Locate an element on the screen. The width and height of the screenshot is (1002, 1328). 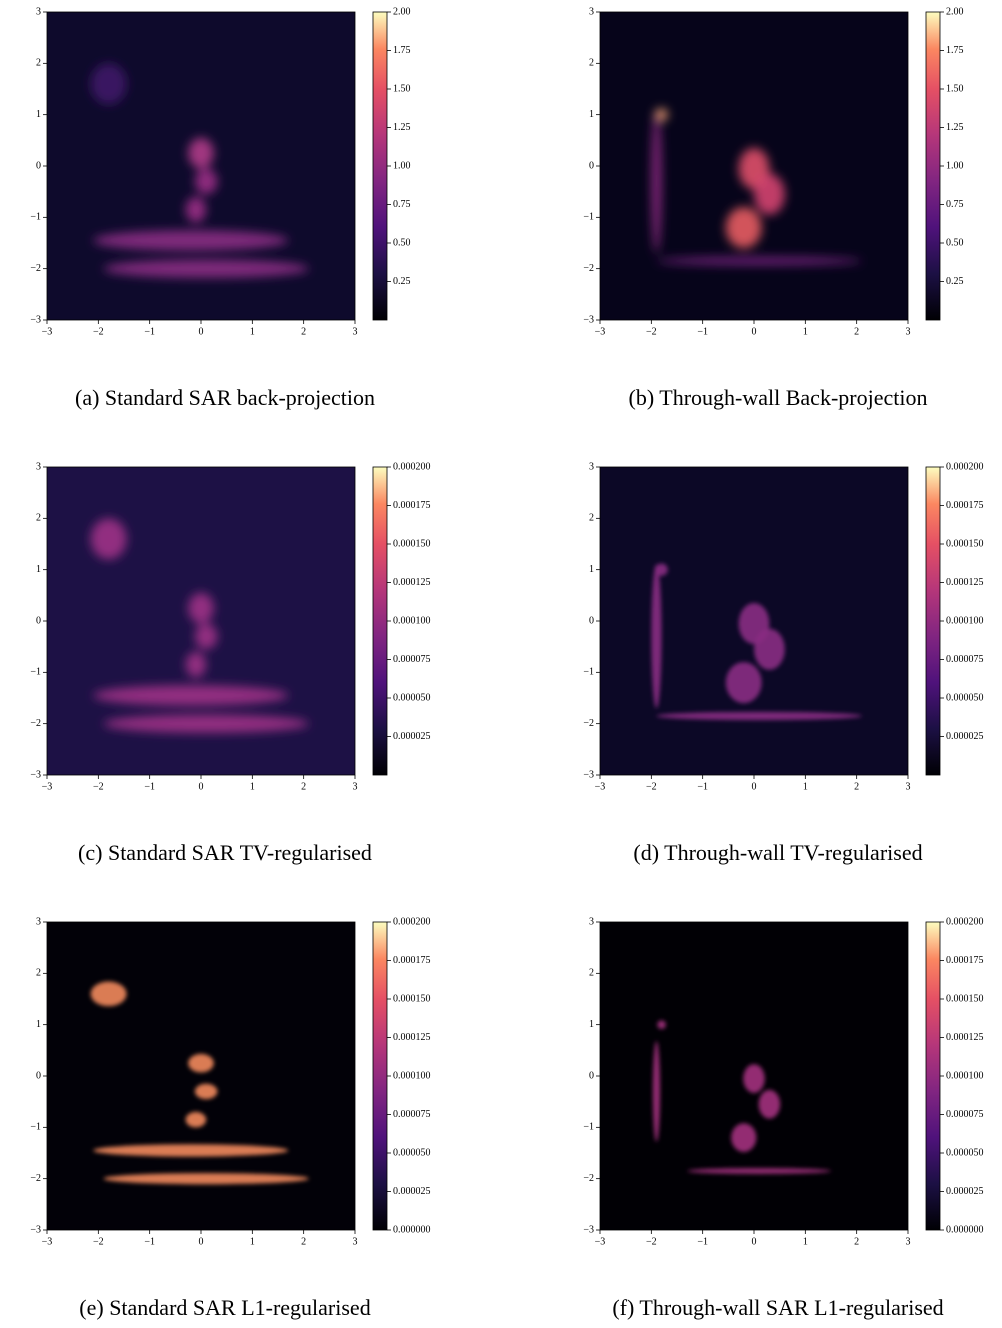
x-tick-label: 2 is located at coordinates (856, 331).